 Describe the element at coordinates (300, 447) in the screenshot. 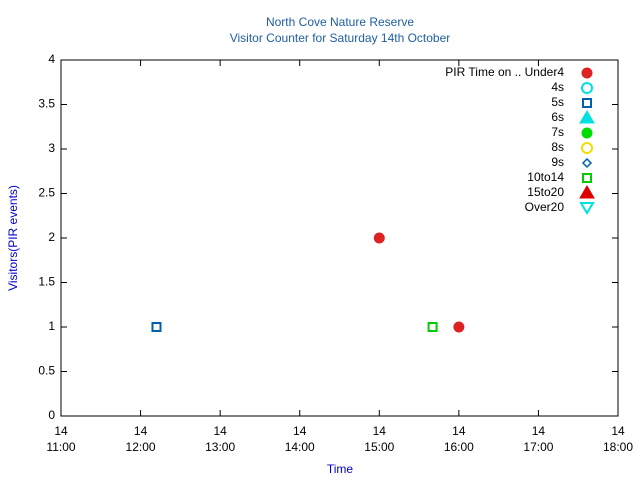

I see `x-tick-label: 14:00` at that location.